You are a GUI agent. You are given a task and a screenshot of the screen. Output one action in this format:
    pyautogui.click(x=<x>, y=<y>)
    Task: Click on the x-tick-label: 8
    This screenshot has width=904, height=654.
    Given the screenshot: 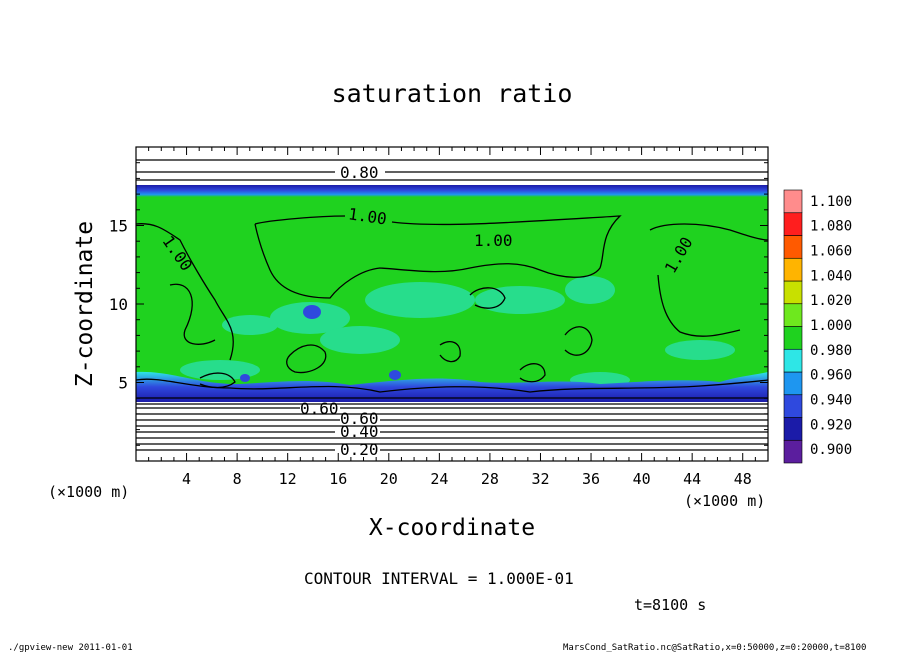 What is the action you would take?
    pyautogui.click(x=237, y=479)
    